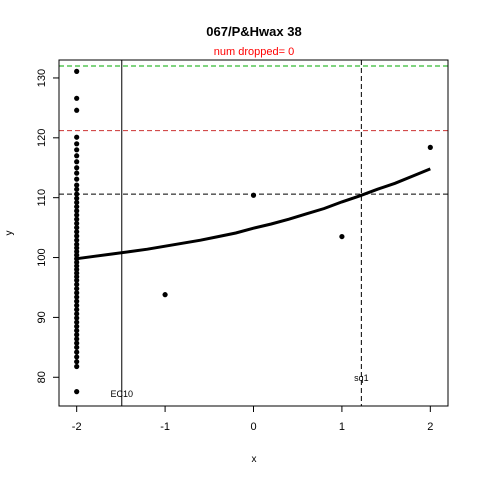 This screenshot has width=480, height=480. I want to click on vline-label-1: sq1, so click(361, 378).